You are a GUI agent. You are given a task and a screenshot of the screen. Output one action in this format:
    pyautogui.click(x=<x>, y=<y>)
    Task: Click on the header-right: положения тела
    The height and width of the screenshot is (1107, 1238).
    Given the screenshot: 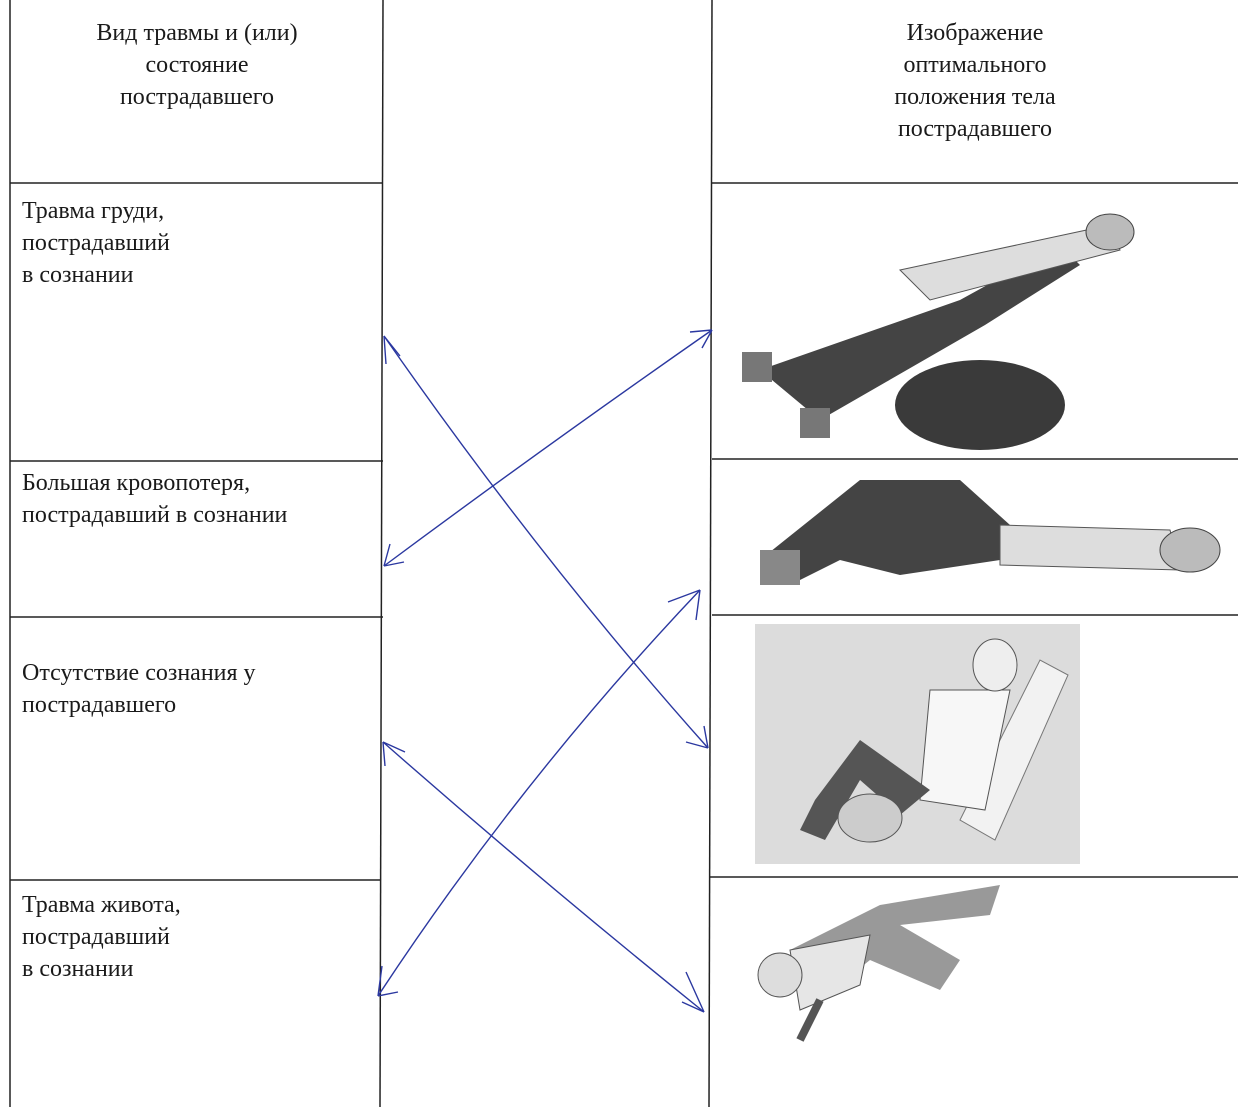 What is the action you would take?
    pyautogui.click(x=975, y=97)
    